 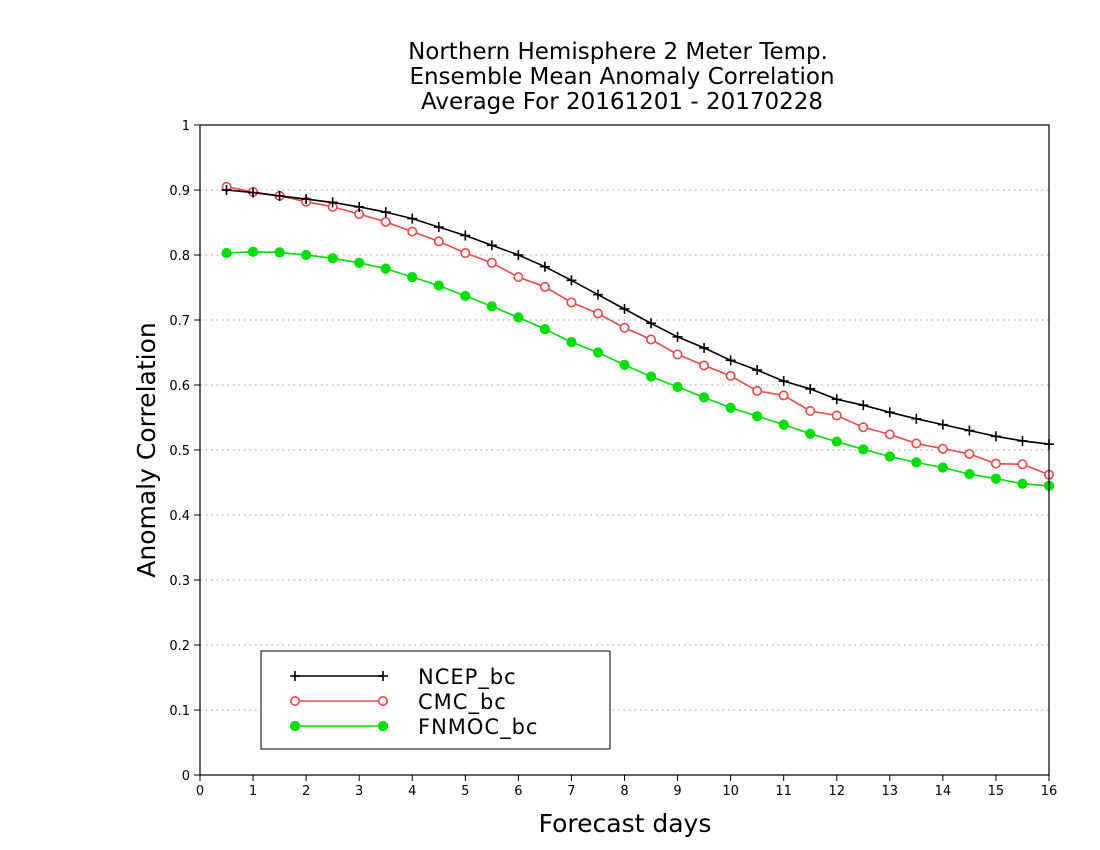 I want to click on legend-sample-FNMOC_bc, so click(x=339, y=726).